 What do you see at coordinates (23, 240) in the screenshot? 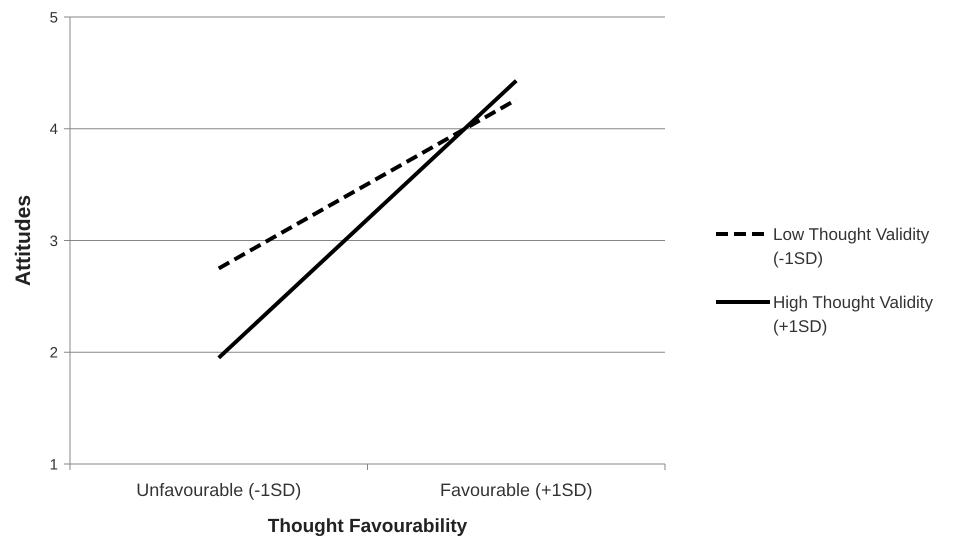
I see `y-axis-title: Attitudes` at bounding box center [23, 240].